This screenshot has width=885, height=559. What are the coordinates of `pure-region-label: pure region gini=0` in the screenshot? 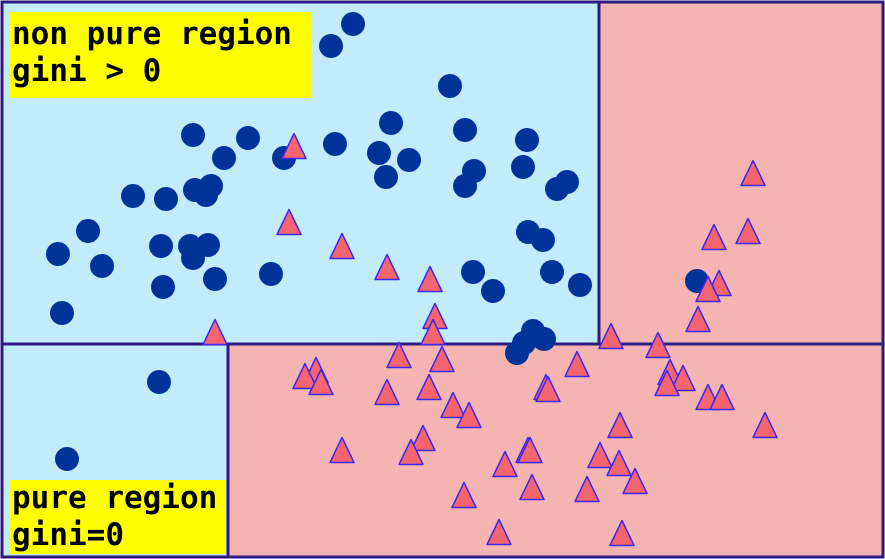 It's located at (118, 517).